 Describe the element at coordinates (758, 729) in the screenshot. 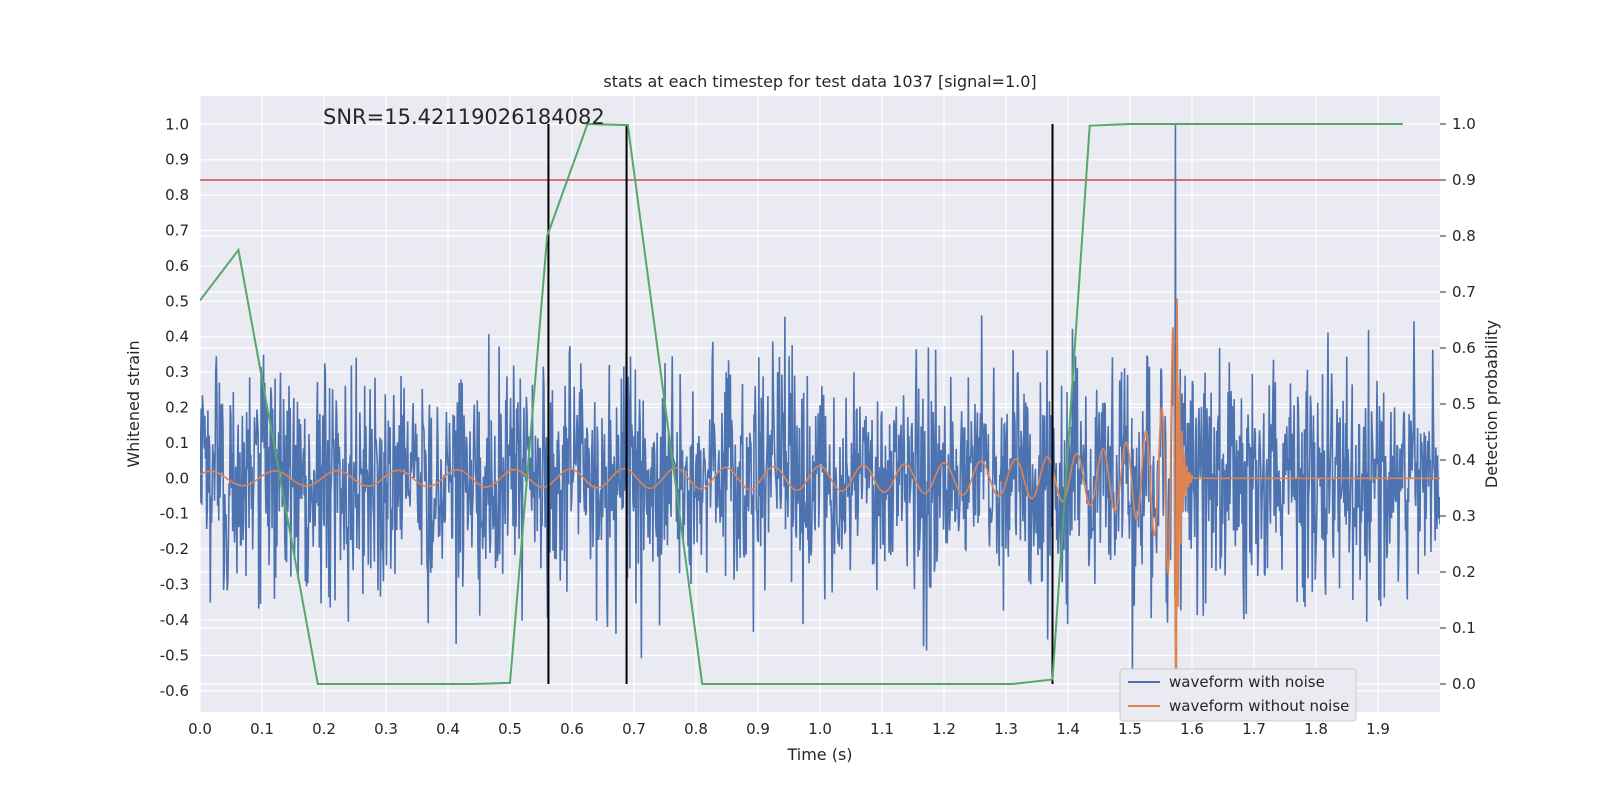

I see `x-tick-label: 0.9` at that location.